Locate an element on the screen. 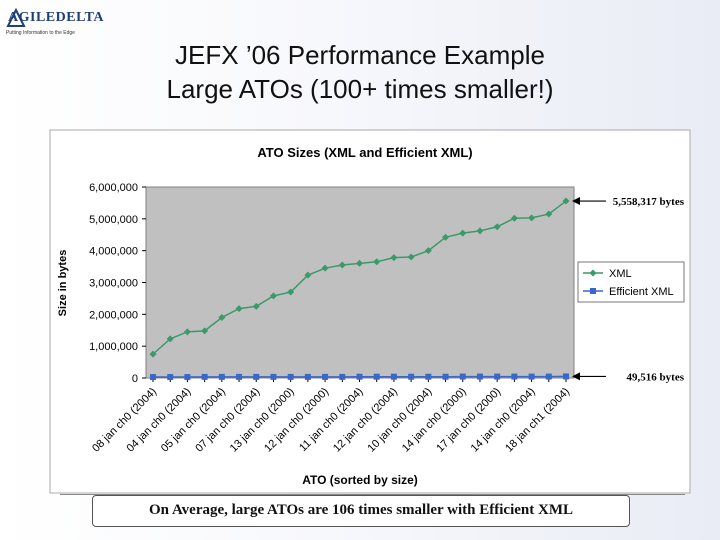 This screenshot has width=720, height=540. y-tick-label: 2,000,000 is located at coordinates (113, 315).